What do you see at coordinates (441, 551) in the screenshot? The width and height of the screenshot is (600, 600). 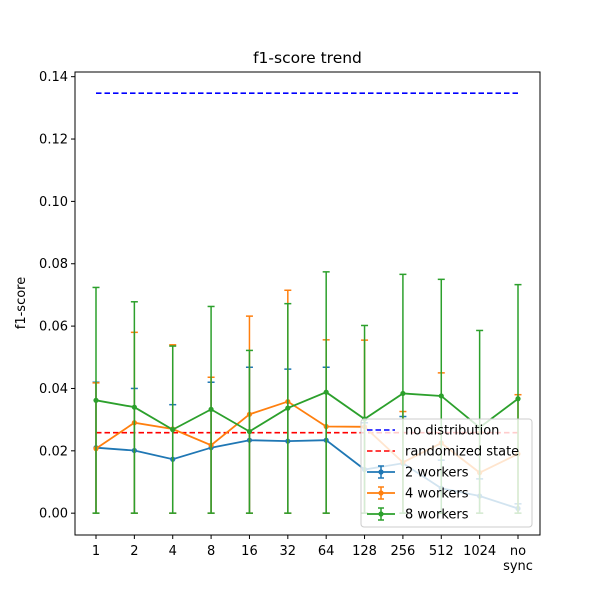 I see `x-tick-label: 512` at bounding box center [441, 551].